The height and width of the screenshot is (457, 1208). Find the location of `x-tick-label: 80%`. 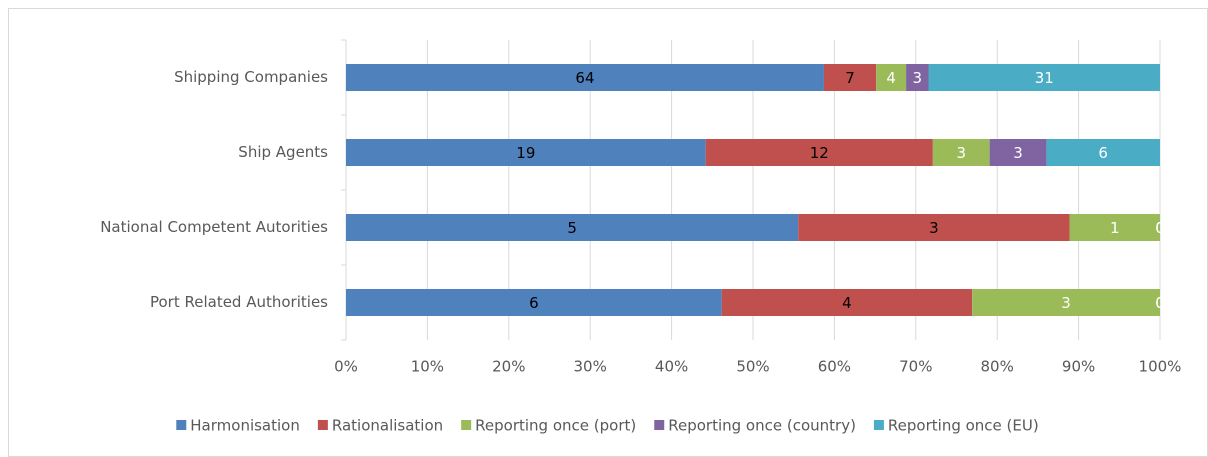

x-tick-label: 80% is located at coordinates (997, 367).